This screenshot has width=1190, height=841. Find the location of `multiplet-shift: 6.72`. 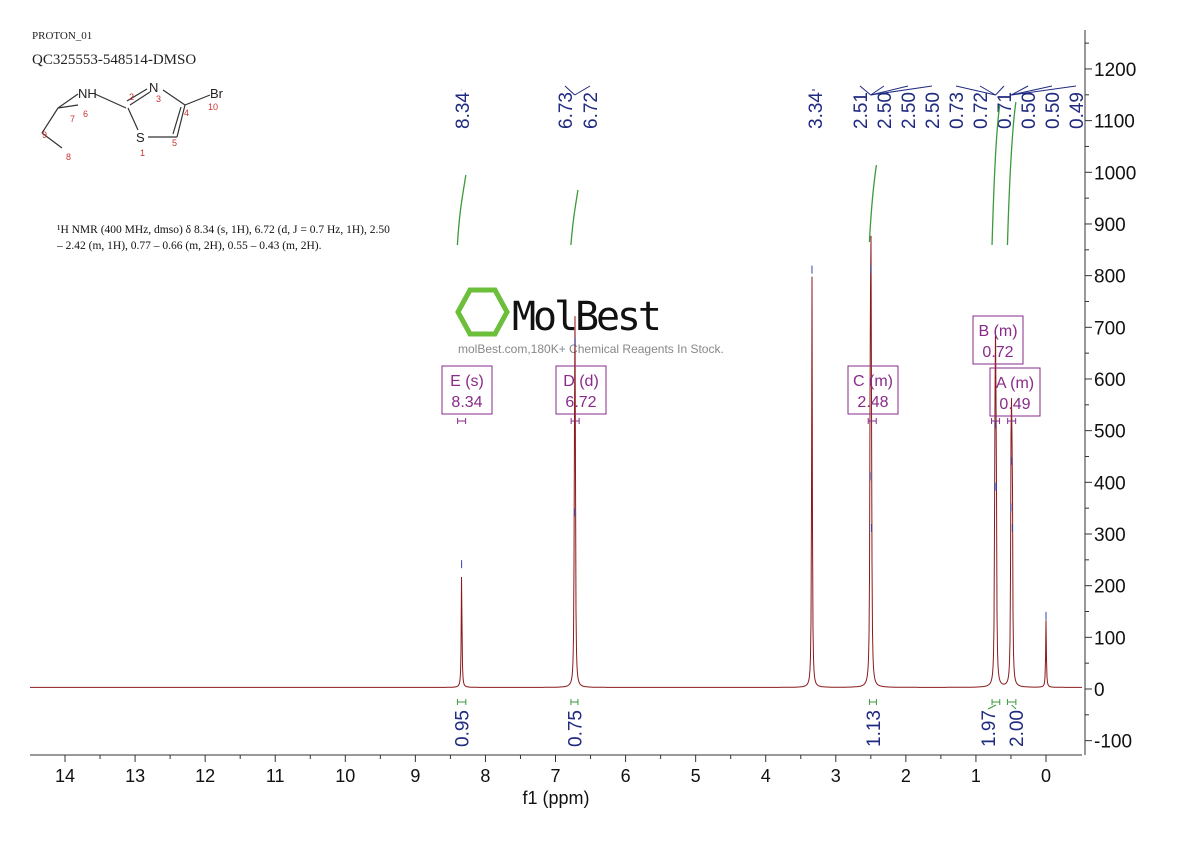

multiplet-shift: 6.72 is located at coordinates (580, 402).